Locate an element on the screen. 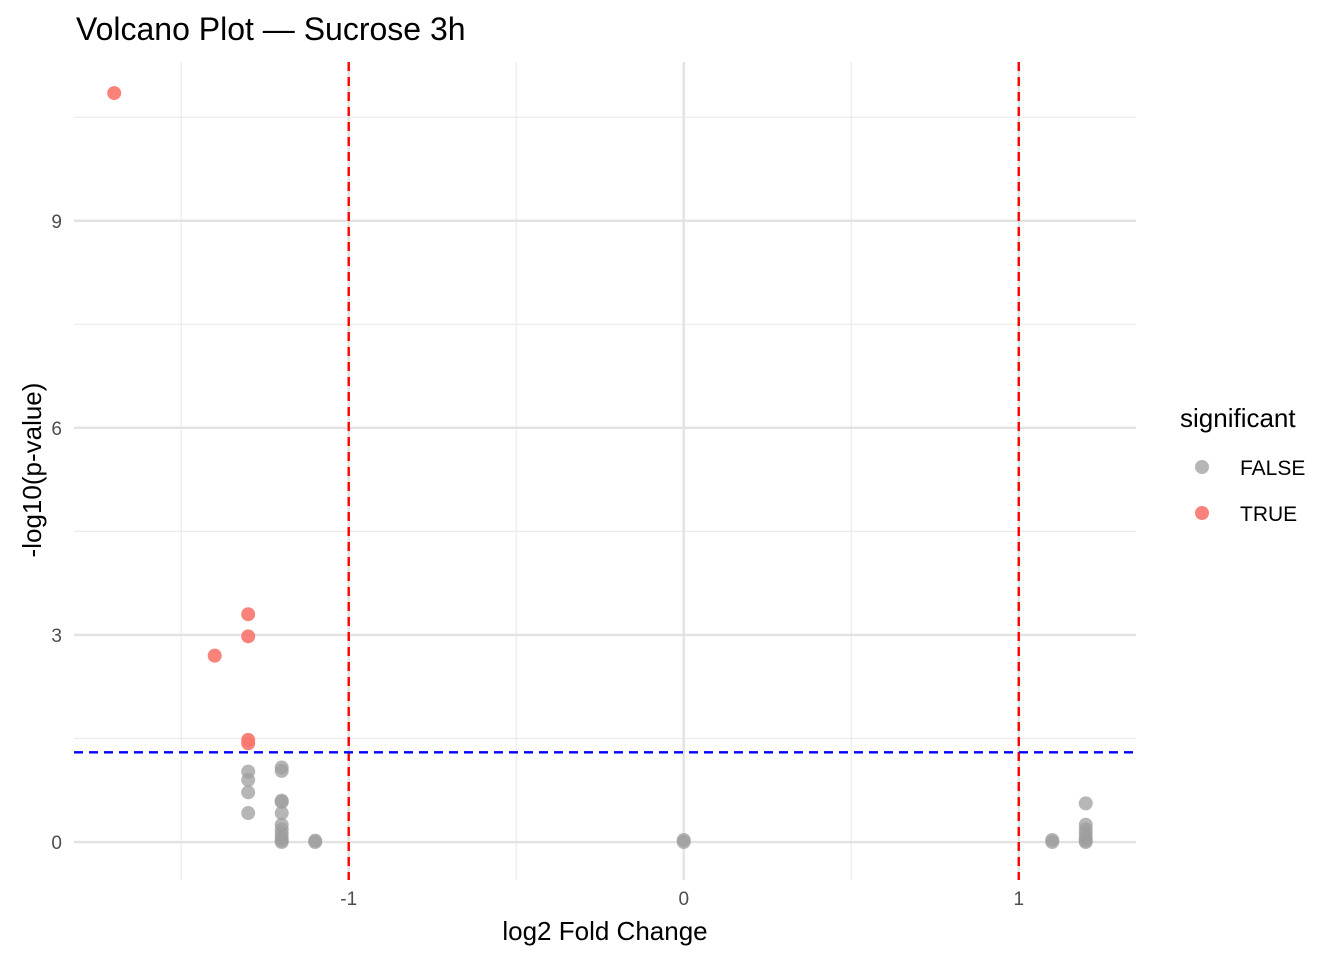  legend-key-false is located at coordinates (1202, 467).